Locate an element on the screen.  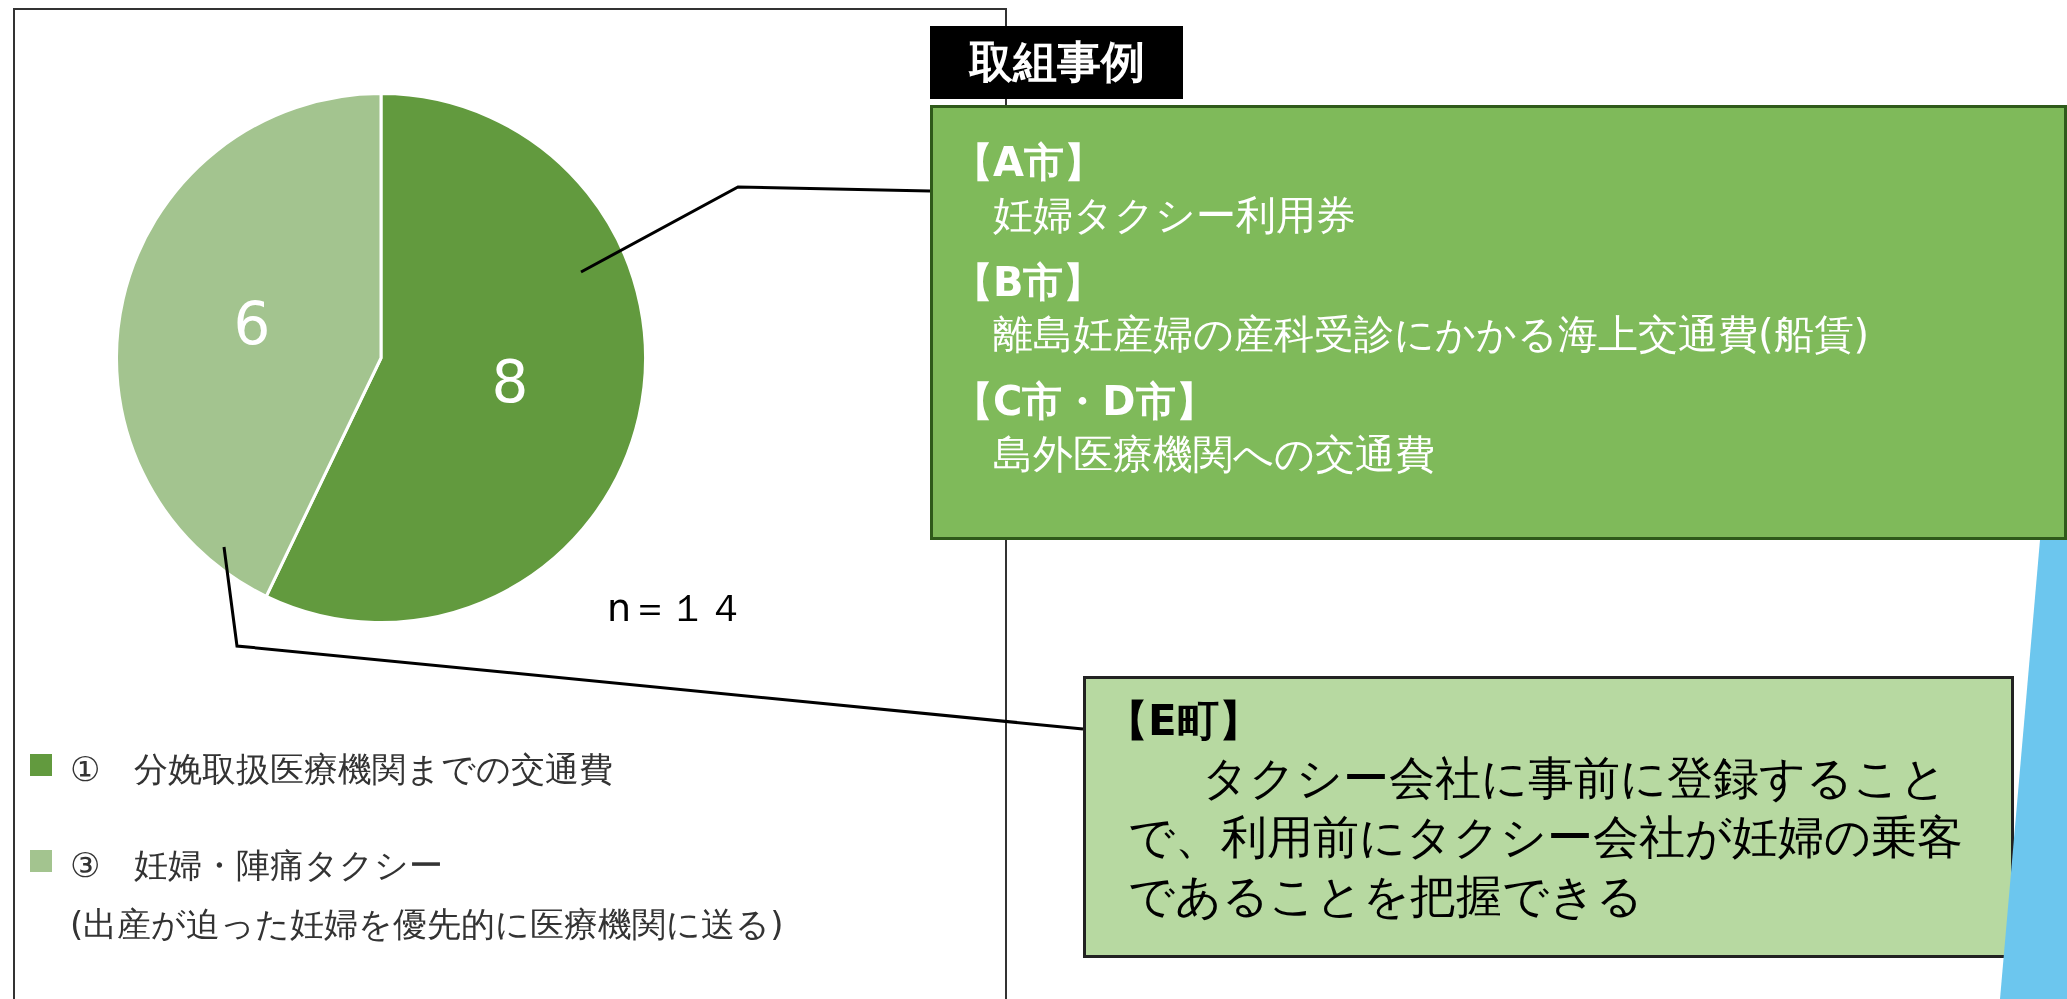
legend-label: ① 分娩取扱医療機関までの交通費 is located at coordinates (342, 769).